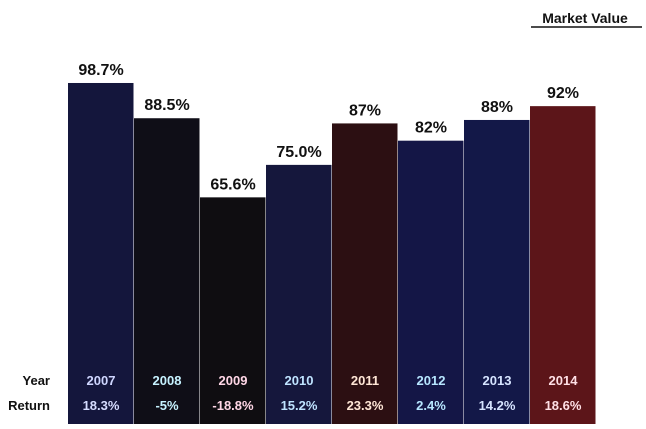 This screenshot has width=646, height=429. What do you see at coordinates (299, 380) in the screenshot?
I see `year-label-2010: 2010` at bounding box center [299, 380].